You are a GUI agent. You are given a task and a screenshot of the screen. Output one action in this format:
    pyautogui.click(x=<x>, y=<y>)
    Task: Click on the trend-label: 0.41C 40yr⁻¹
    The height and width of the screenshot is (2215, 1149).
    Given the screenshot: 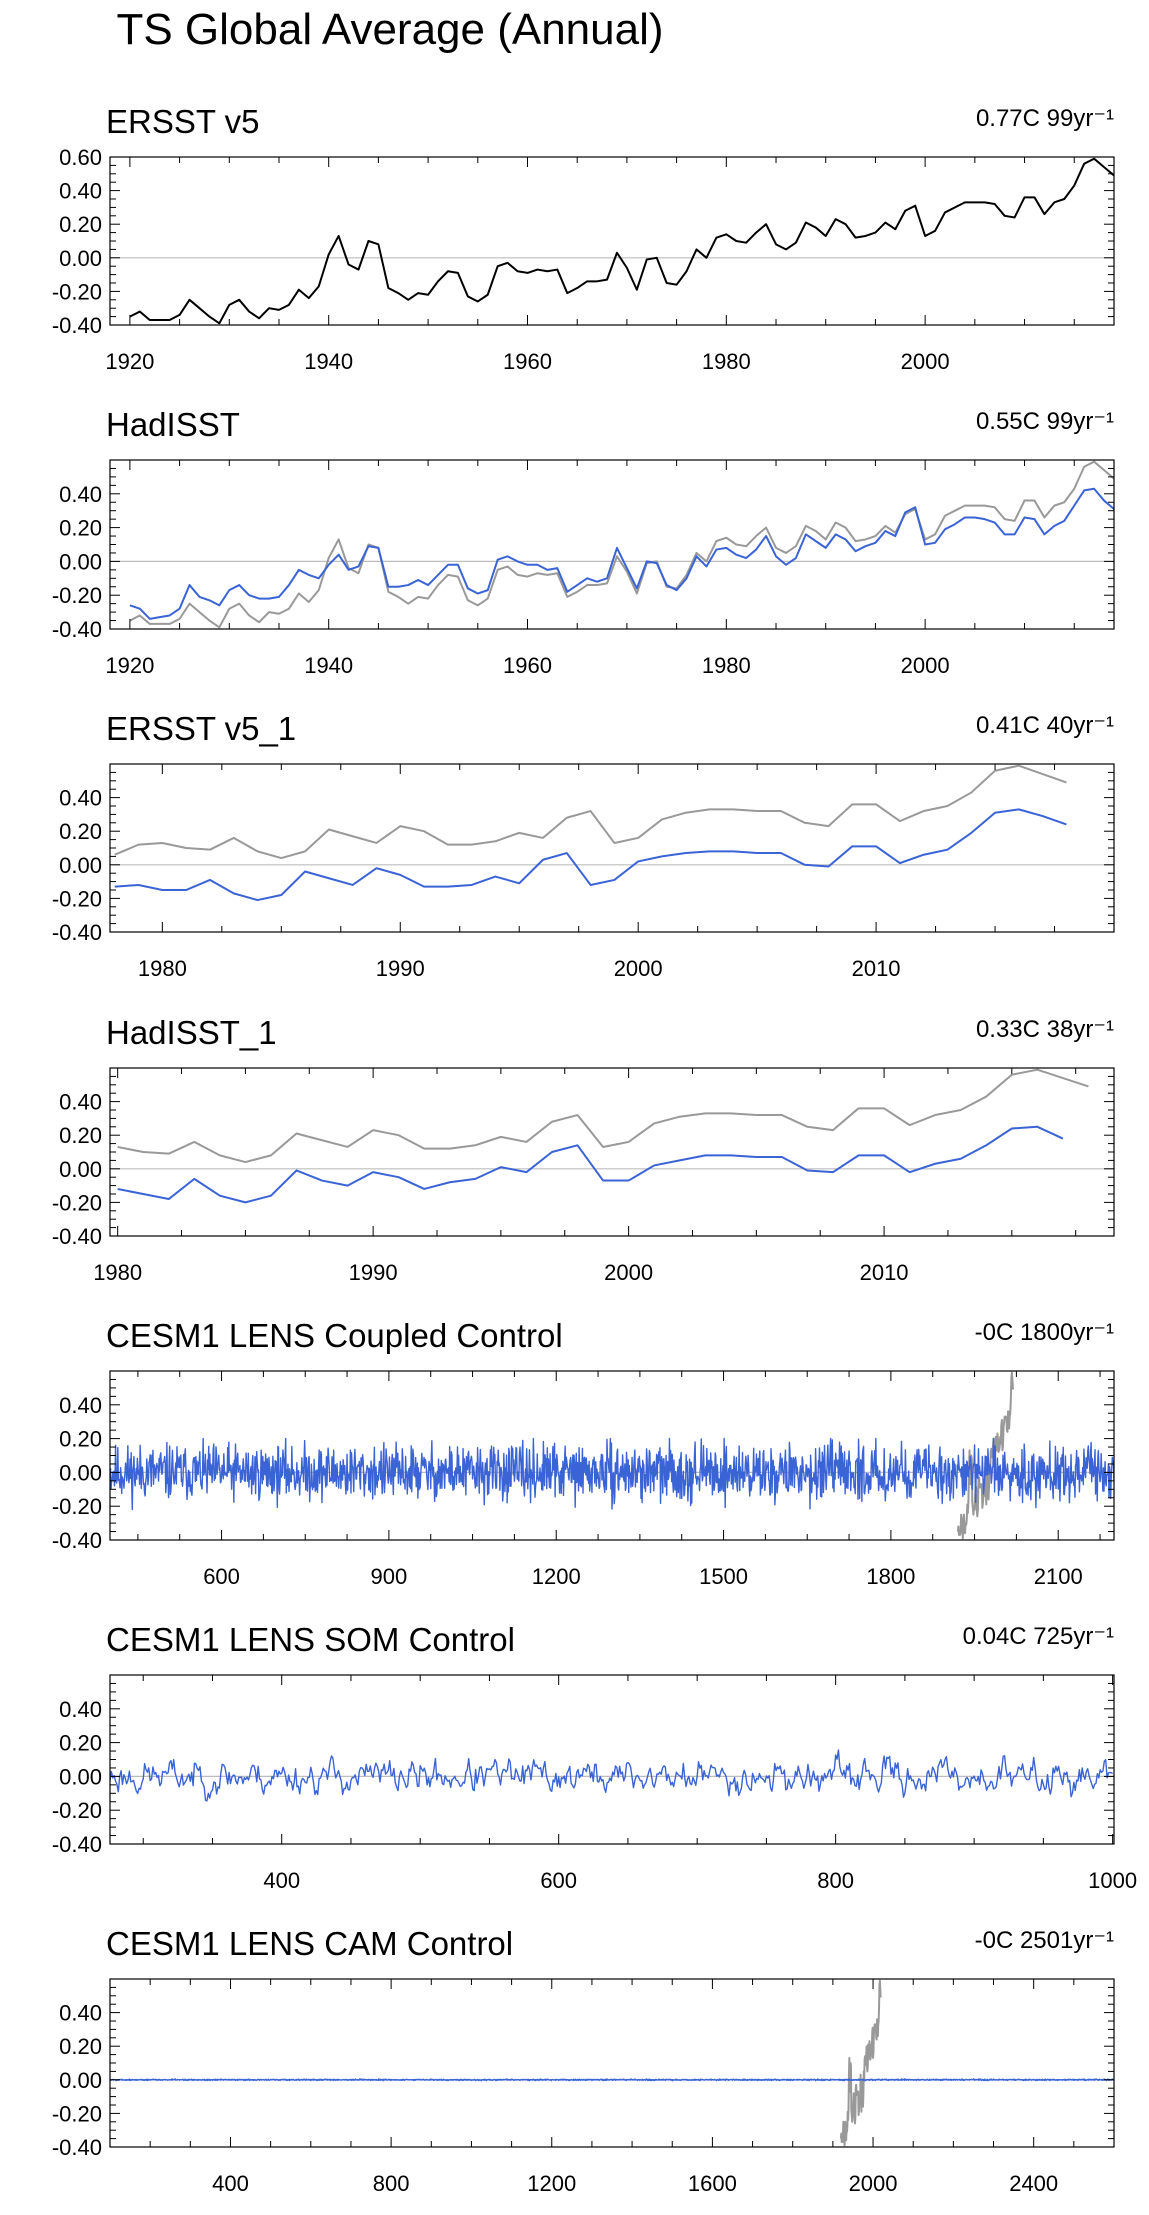 What is the action you would take?
    pyautogui.click(x=1045, y=725)
    